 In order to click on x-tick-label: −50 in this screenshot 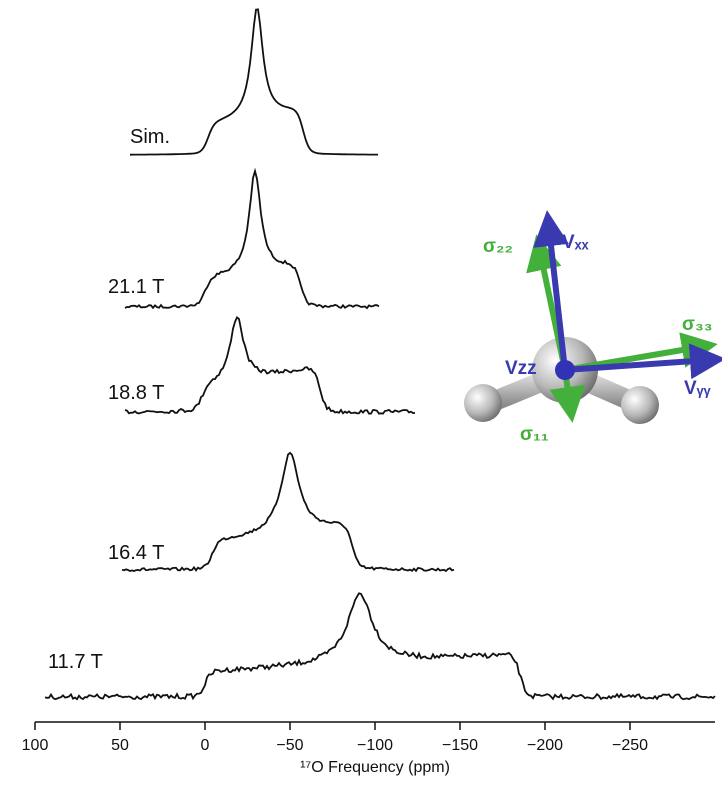, I will do `click(289, 745)`.